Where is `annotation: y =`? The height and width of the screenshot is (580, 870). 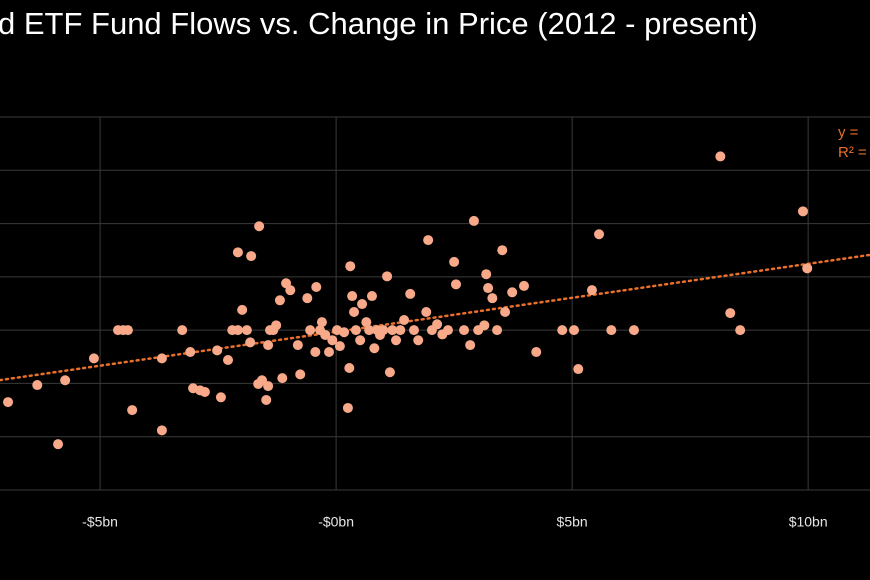 annotation: y = is located at coordinates (848, 132).